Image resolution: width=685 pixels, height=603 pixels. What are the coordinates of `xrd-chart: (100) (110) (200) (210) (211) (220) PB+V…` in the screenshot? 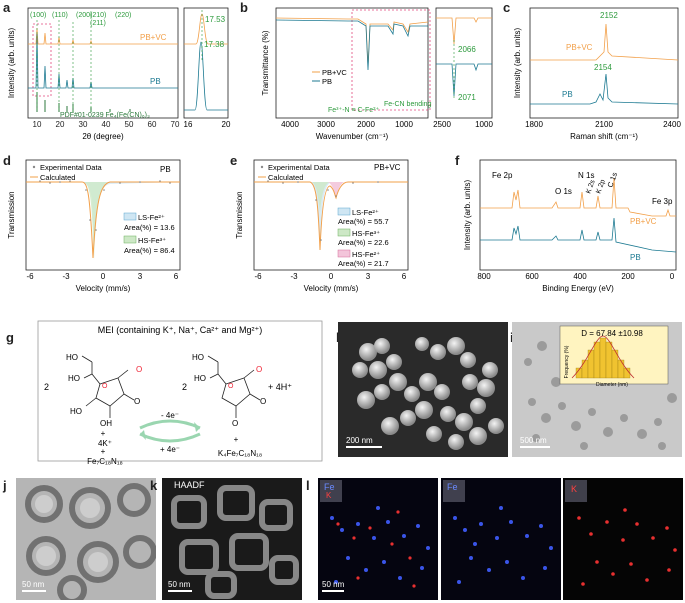 It's located at (119, 74).